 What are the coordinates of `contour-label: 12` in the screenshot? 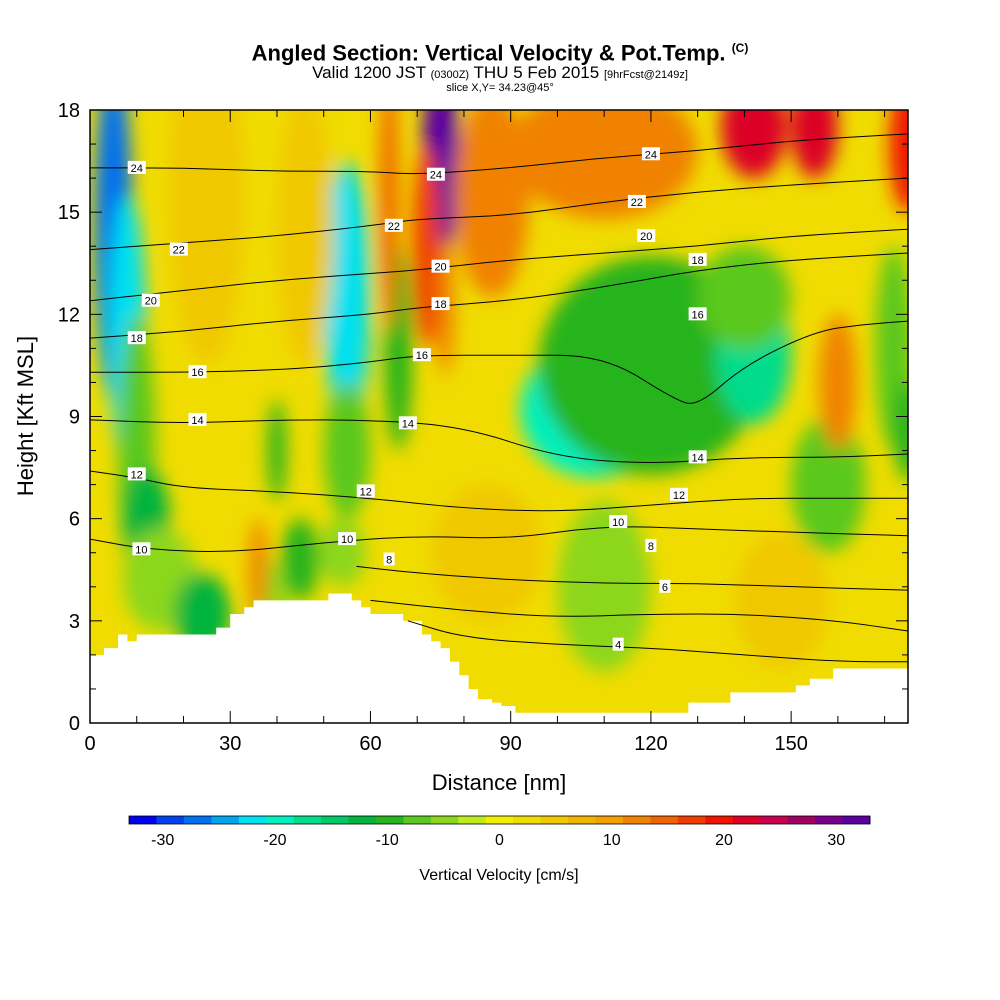 It's located at (678, 494).